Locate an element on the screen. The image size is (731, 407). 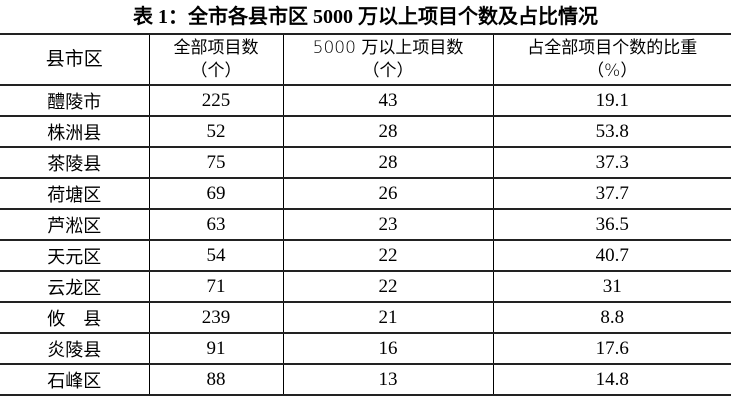
county-name: 炎陵县 is located at coordinates (74, 350).